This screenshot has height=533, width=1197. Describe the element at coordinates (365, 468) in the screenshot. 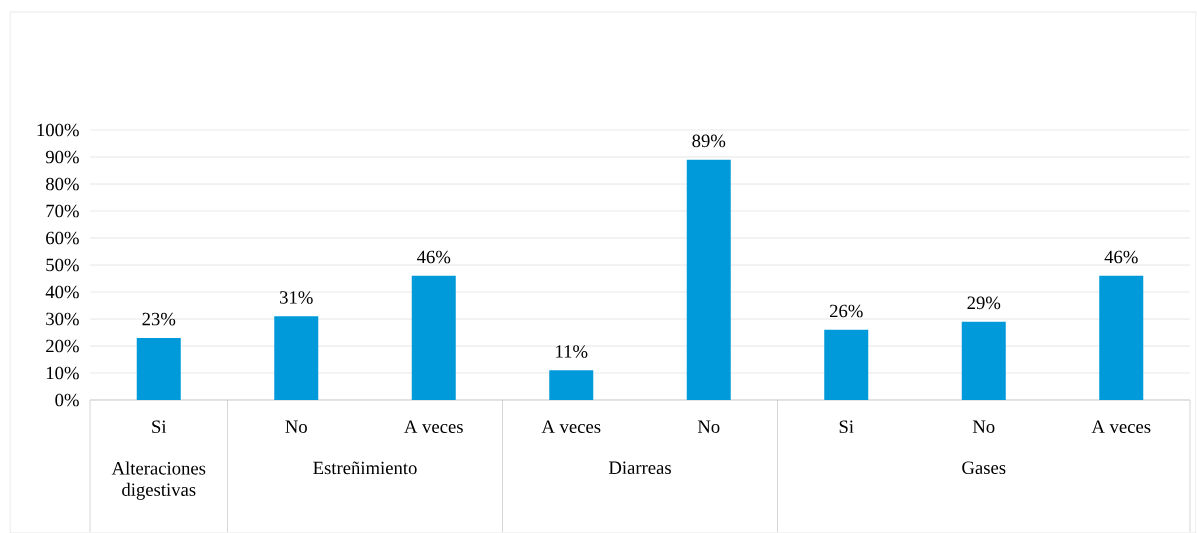

I see `text: Estreñimiento` at that location.